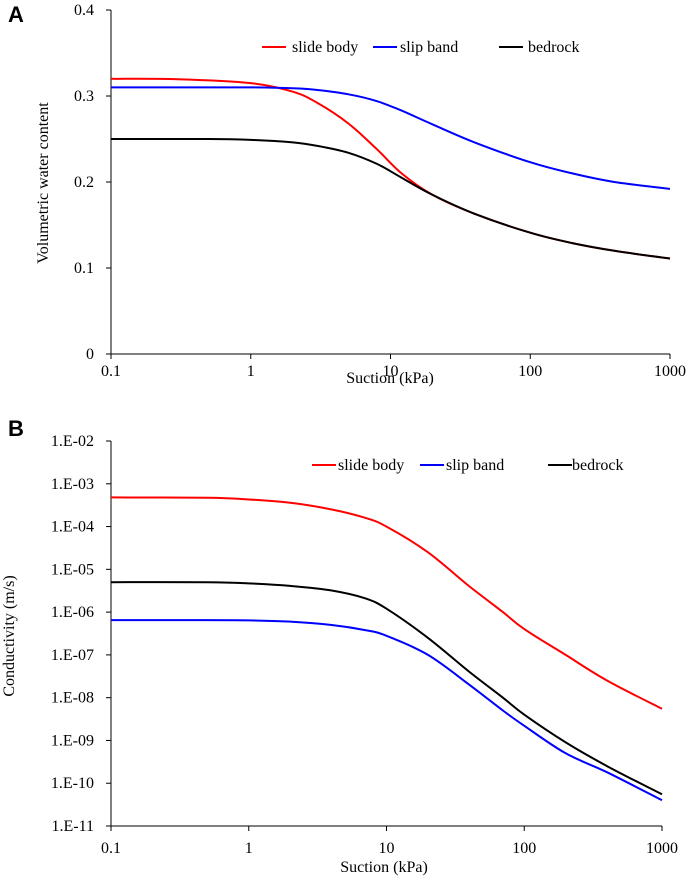 The height and width of the screenshot is (879, 692). What do you see at coordinates (325, 47) in the screenshot?
I see `panel-a-legend-label-slide-body: slide body` at bounding box center [325, 47].